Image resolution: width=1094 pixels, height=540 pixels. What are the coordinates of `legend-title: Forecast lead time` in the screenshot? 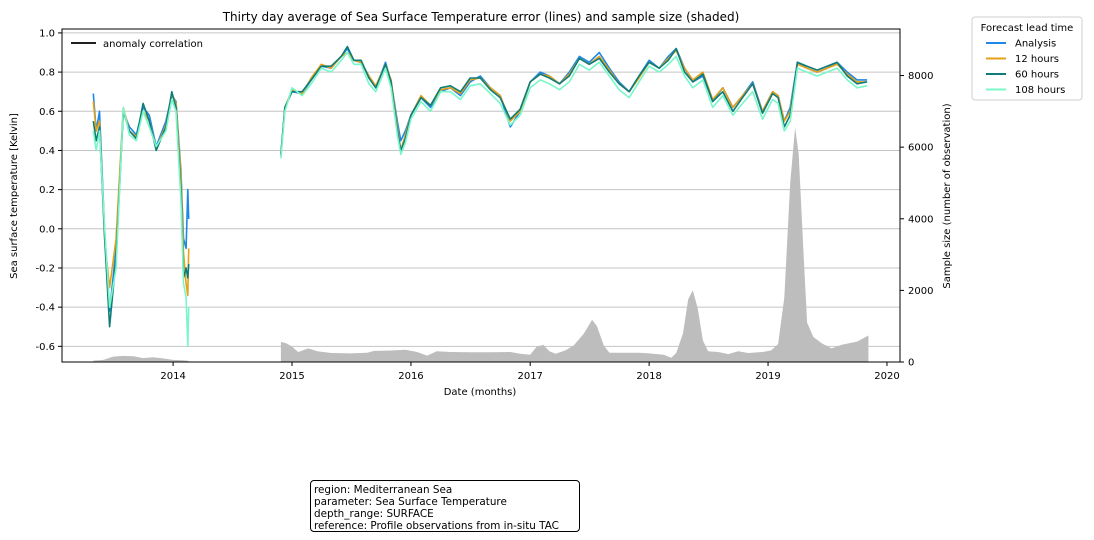 It's located at (1027, 28).